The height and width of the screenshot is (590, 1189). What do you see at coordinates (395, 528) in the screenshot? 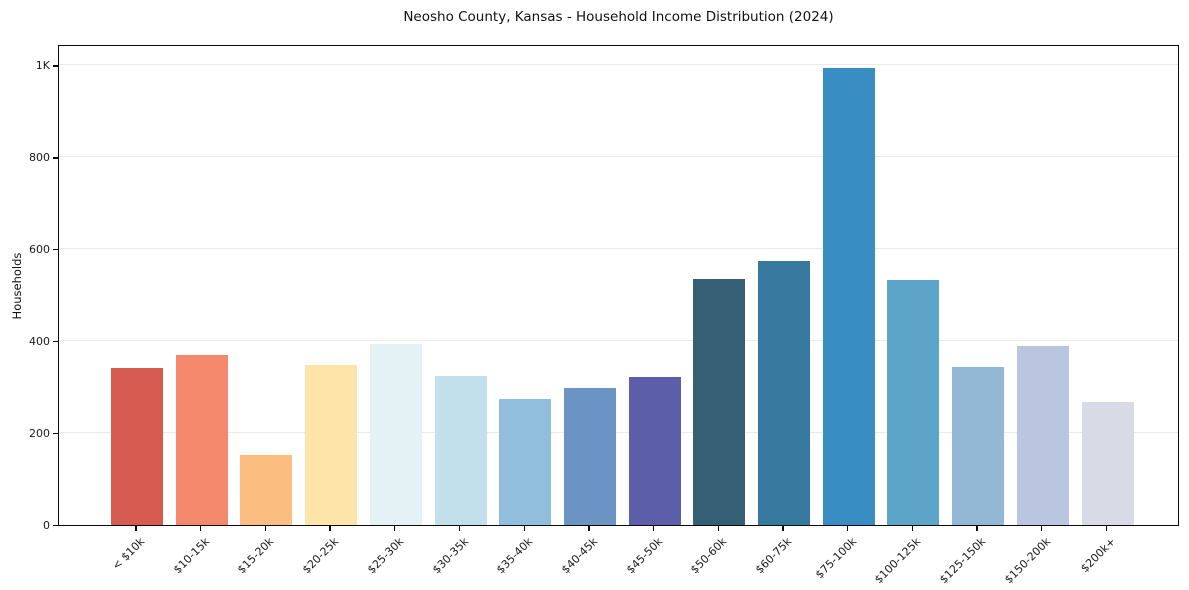
I see `xtick-mark-$25-30k` at bounding box center [395, 528].